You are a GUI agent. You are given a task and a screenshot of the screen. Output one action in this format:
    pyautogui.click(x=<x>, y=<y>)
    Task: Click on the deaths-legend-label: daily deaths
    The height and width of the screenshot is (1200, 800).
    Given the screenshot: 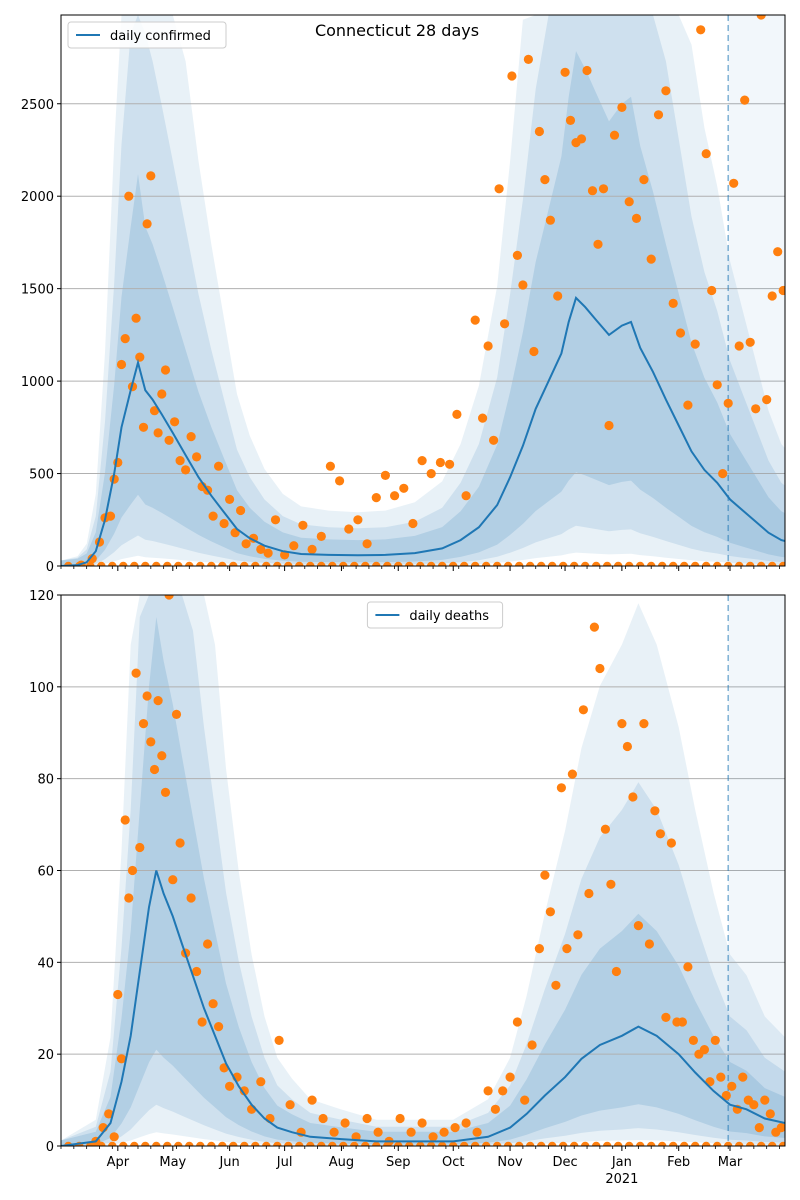 What is the action you would take?
    pyautogui.click(x=449, y=616)
    